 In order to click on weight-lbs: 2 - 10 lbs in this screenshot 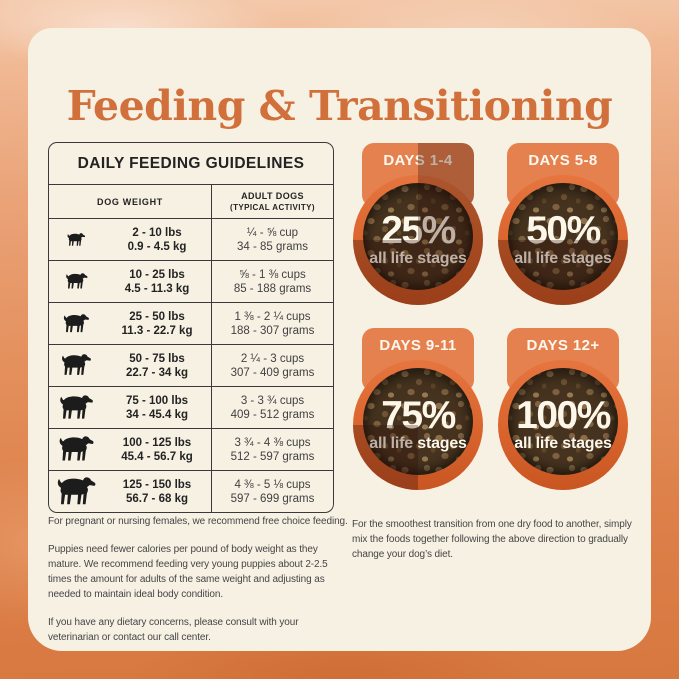, I will do `click(157, 232)`.